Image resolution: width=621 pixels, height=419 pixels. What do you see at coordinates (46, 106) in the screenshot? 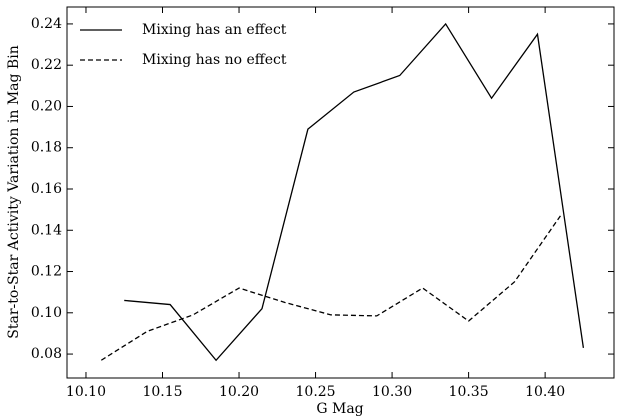
I see `y-tick-label: 0.20` at bounding box center [46, 106].